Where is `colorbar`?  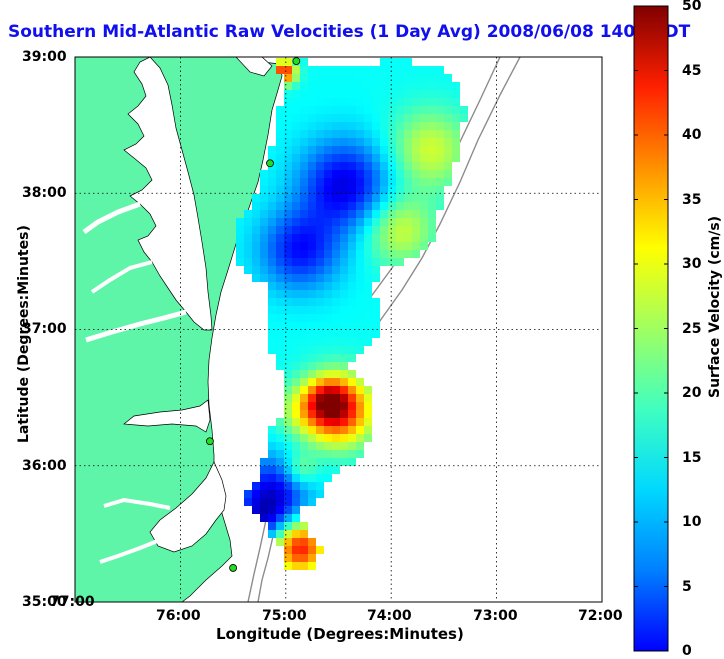
colorbar is located at coordinates (651, 328).